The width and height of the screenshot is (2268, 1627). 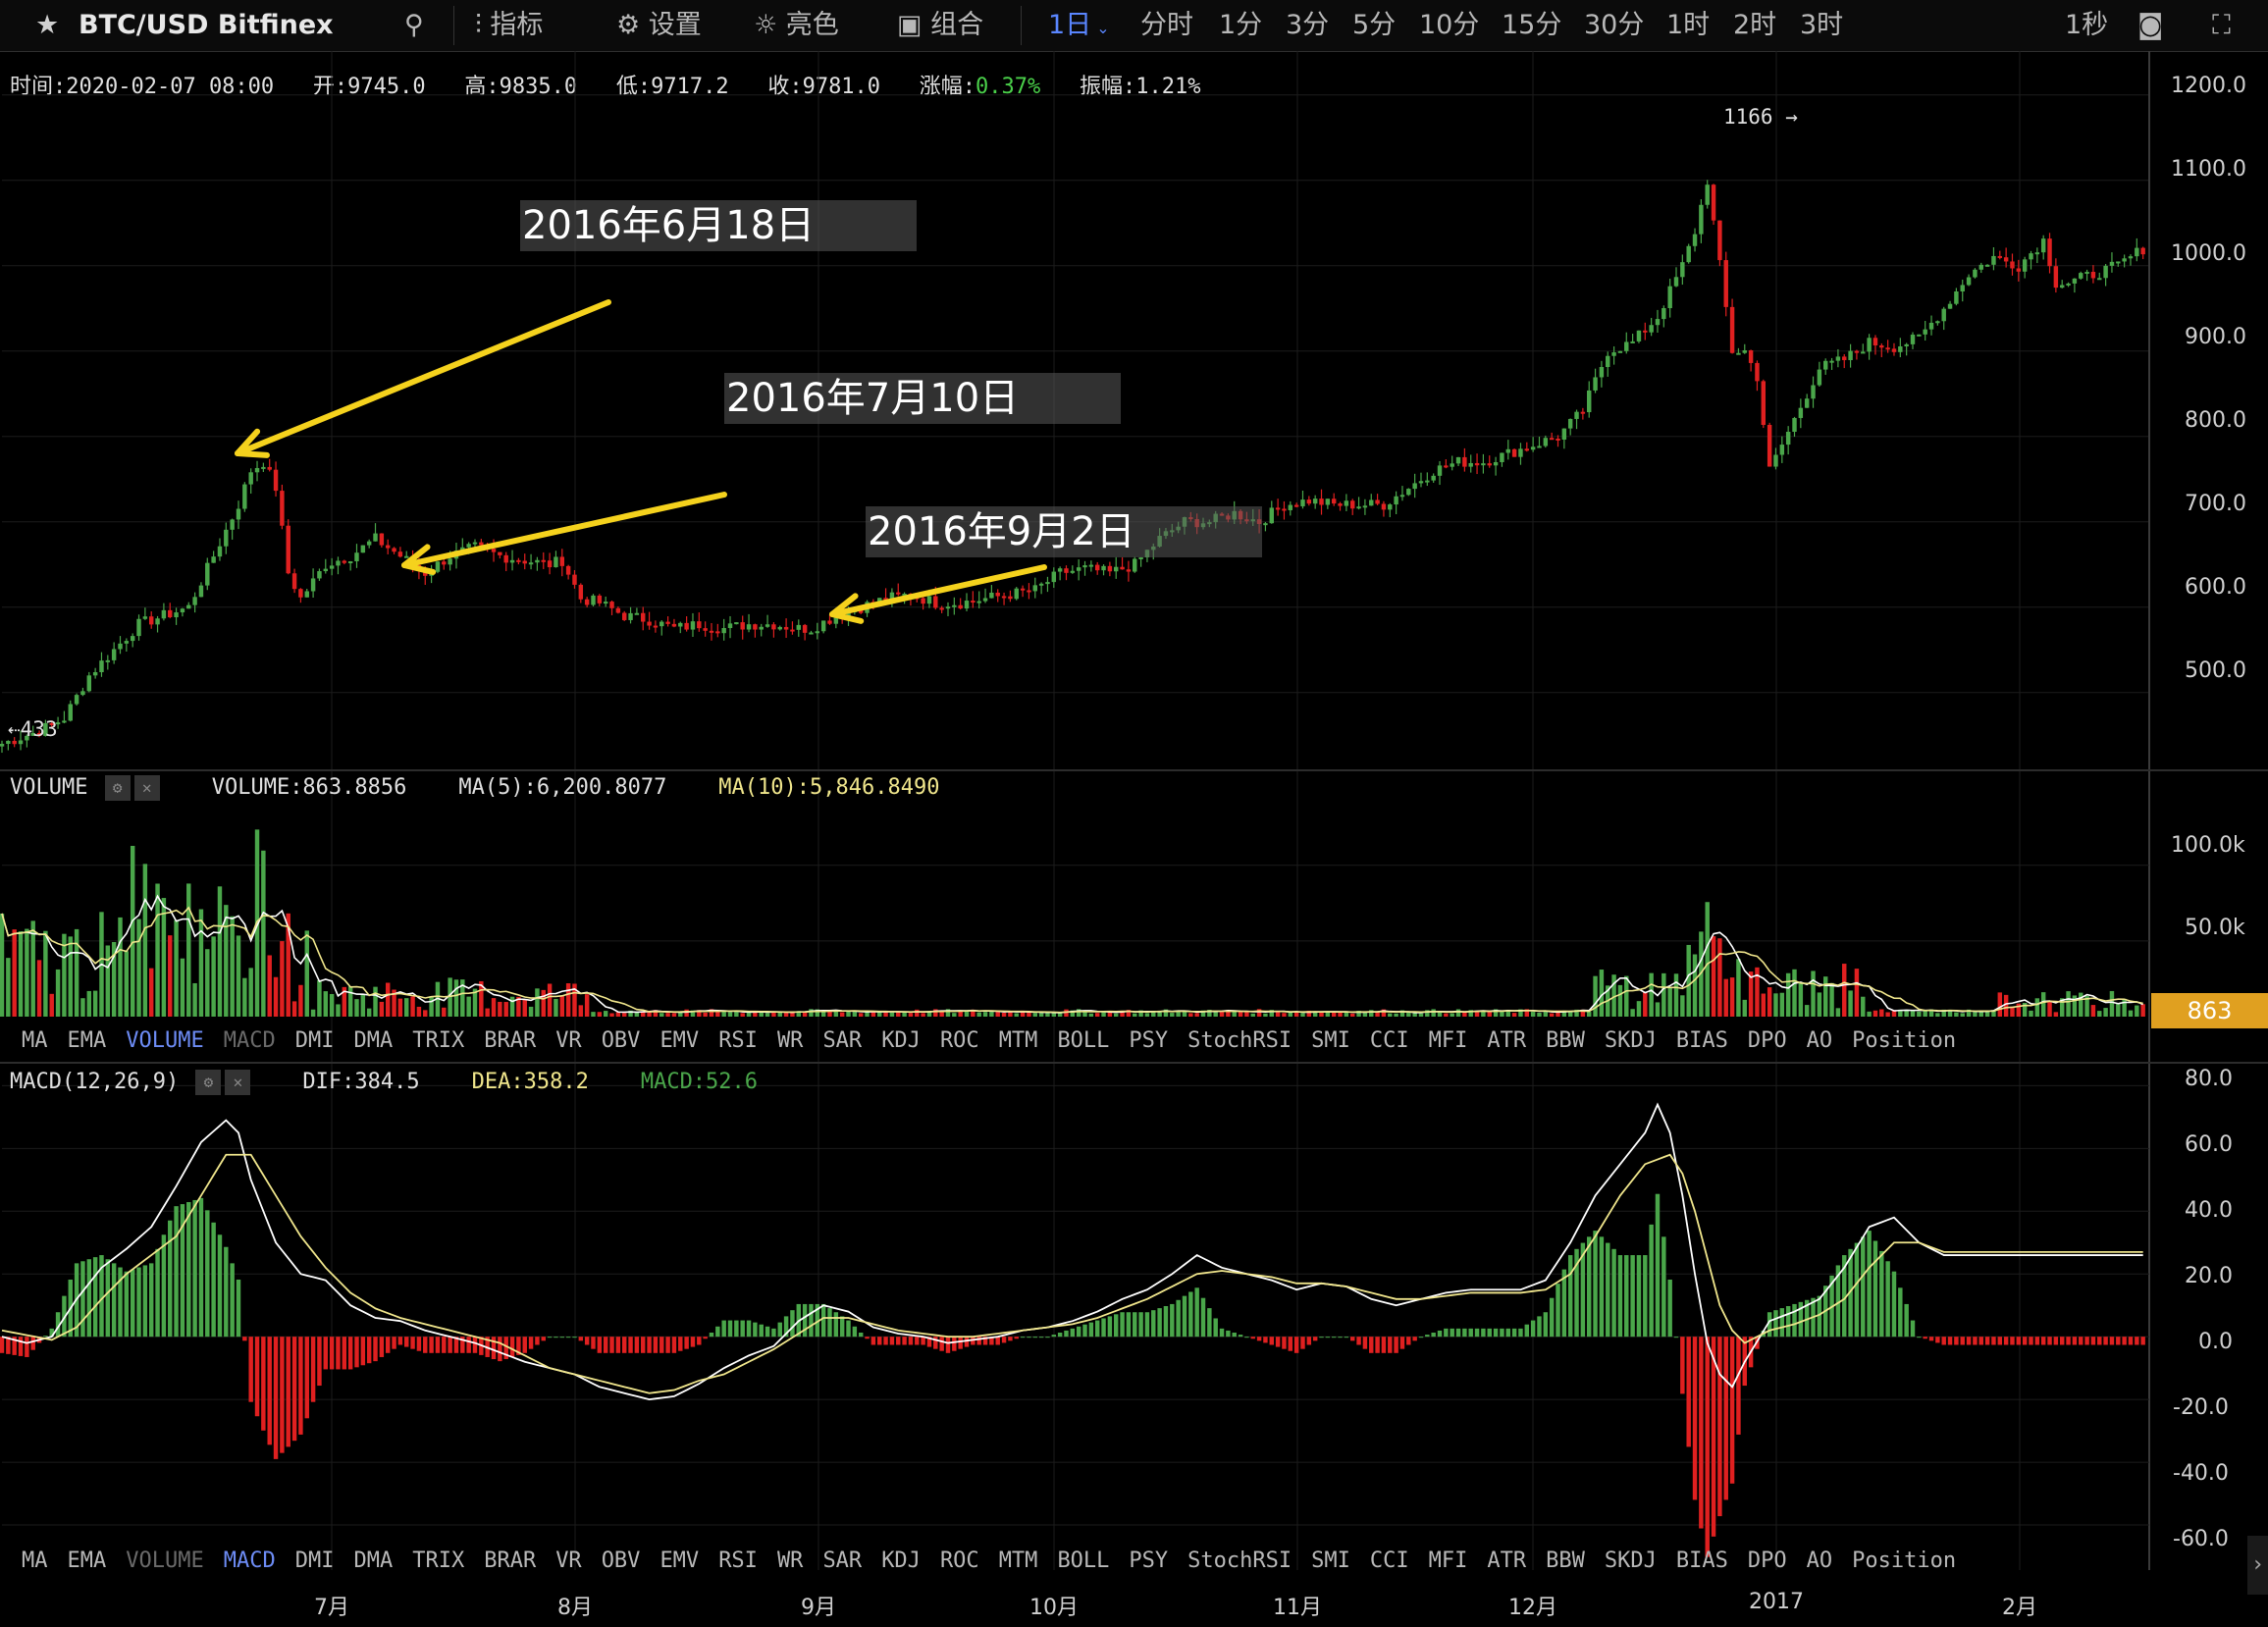 I want to click on interval-5m: 5分, so click(x=1374, y=25).